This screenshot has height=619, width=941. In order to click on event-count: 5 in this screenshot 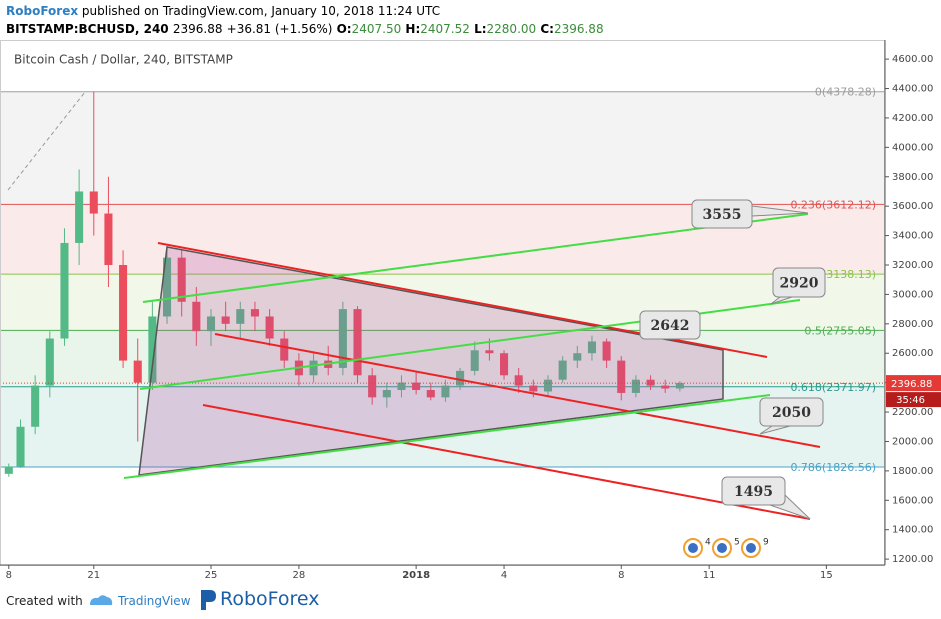, I will do `click(737, 543)`.